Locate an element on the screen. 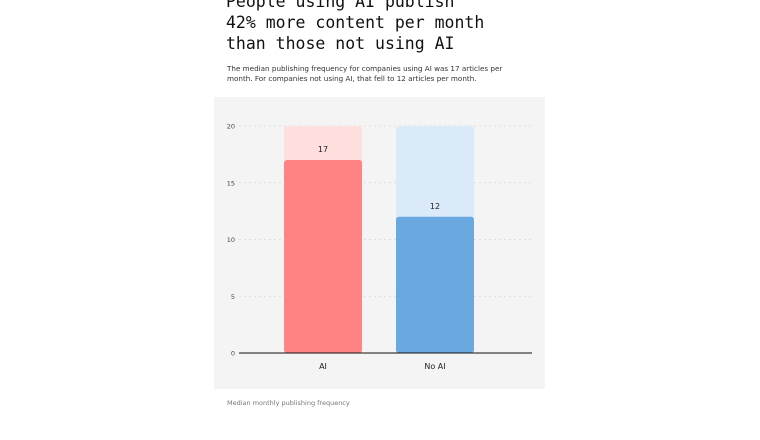 This screenshot has width=760, height=440. title-line-2: 42% more content per month is located at coordinates (355, 22).